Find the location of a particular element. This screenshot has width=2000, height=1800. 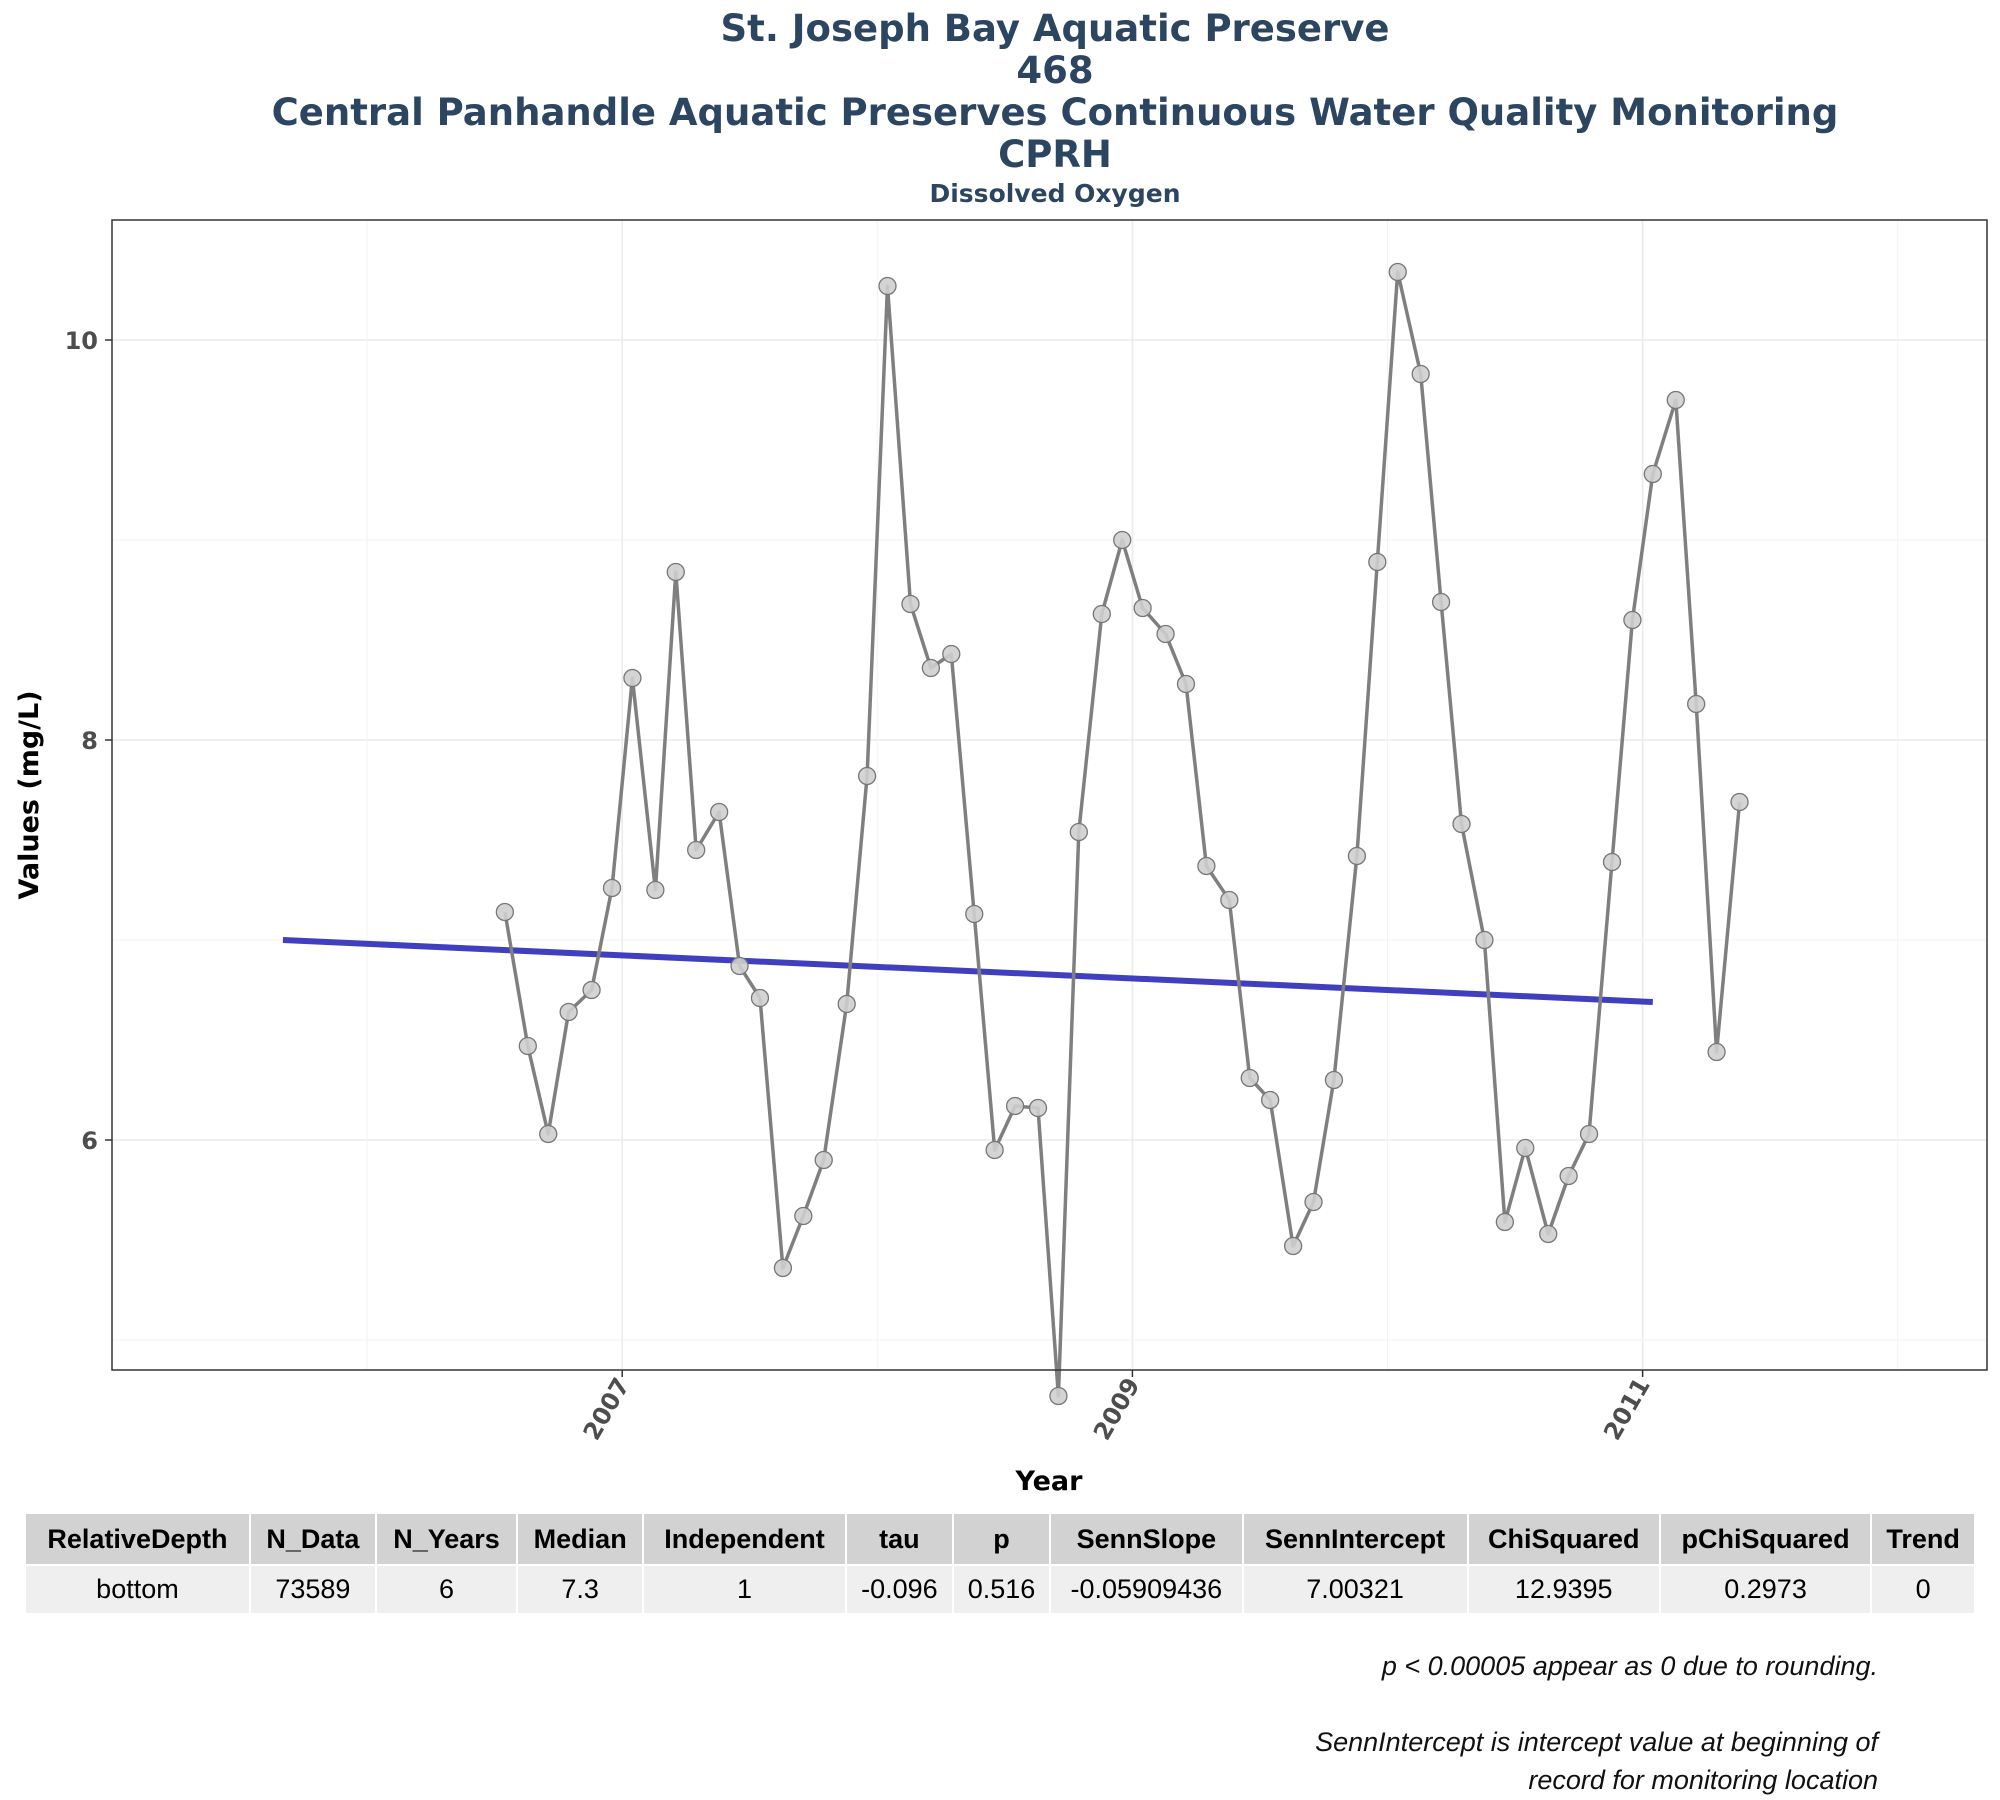

table-header-cell: RelativeDepth is located at coordinates (137, 1539).